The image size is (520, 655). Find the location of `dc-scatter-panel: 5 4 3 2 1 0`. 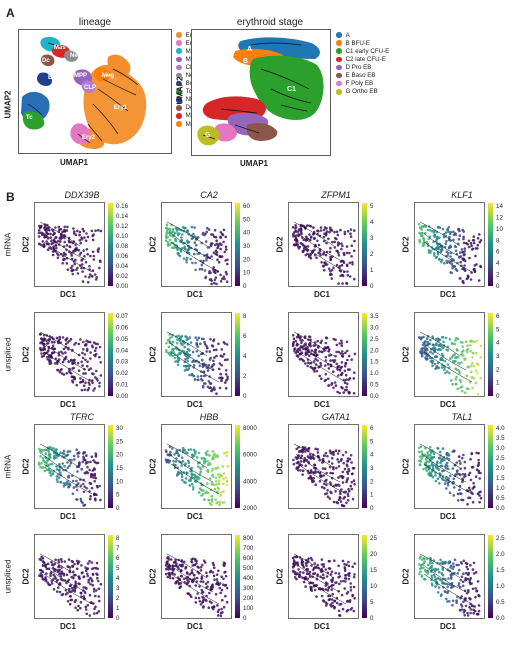

dc-scatter-panel: 5 4 3 2 1 0 is located at coordinates (331, 246).